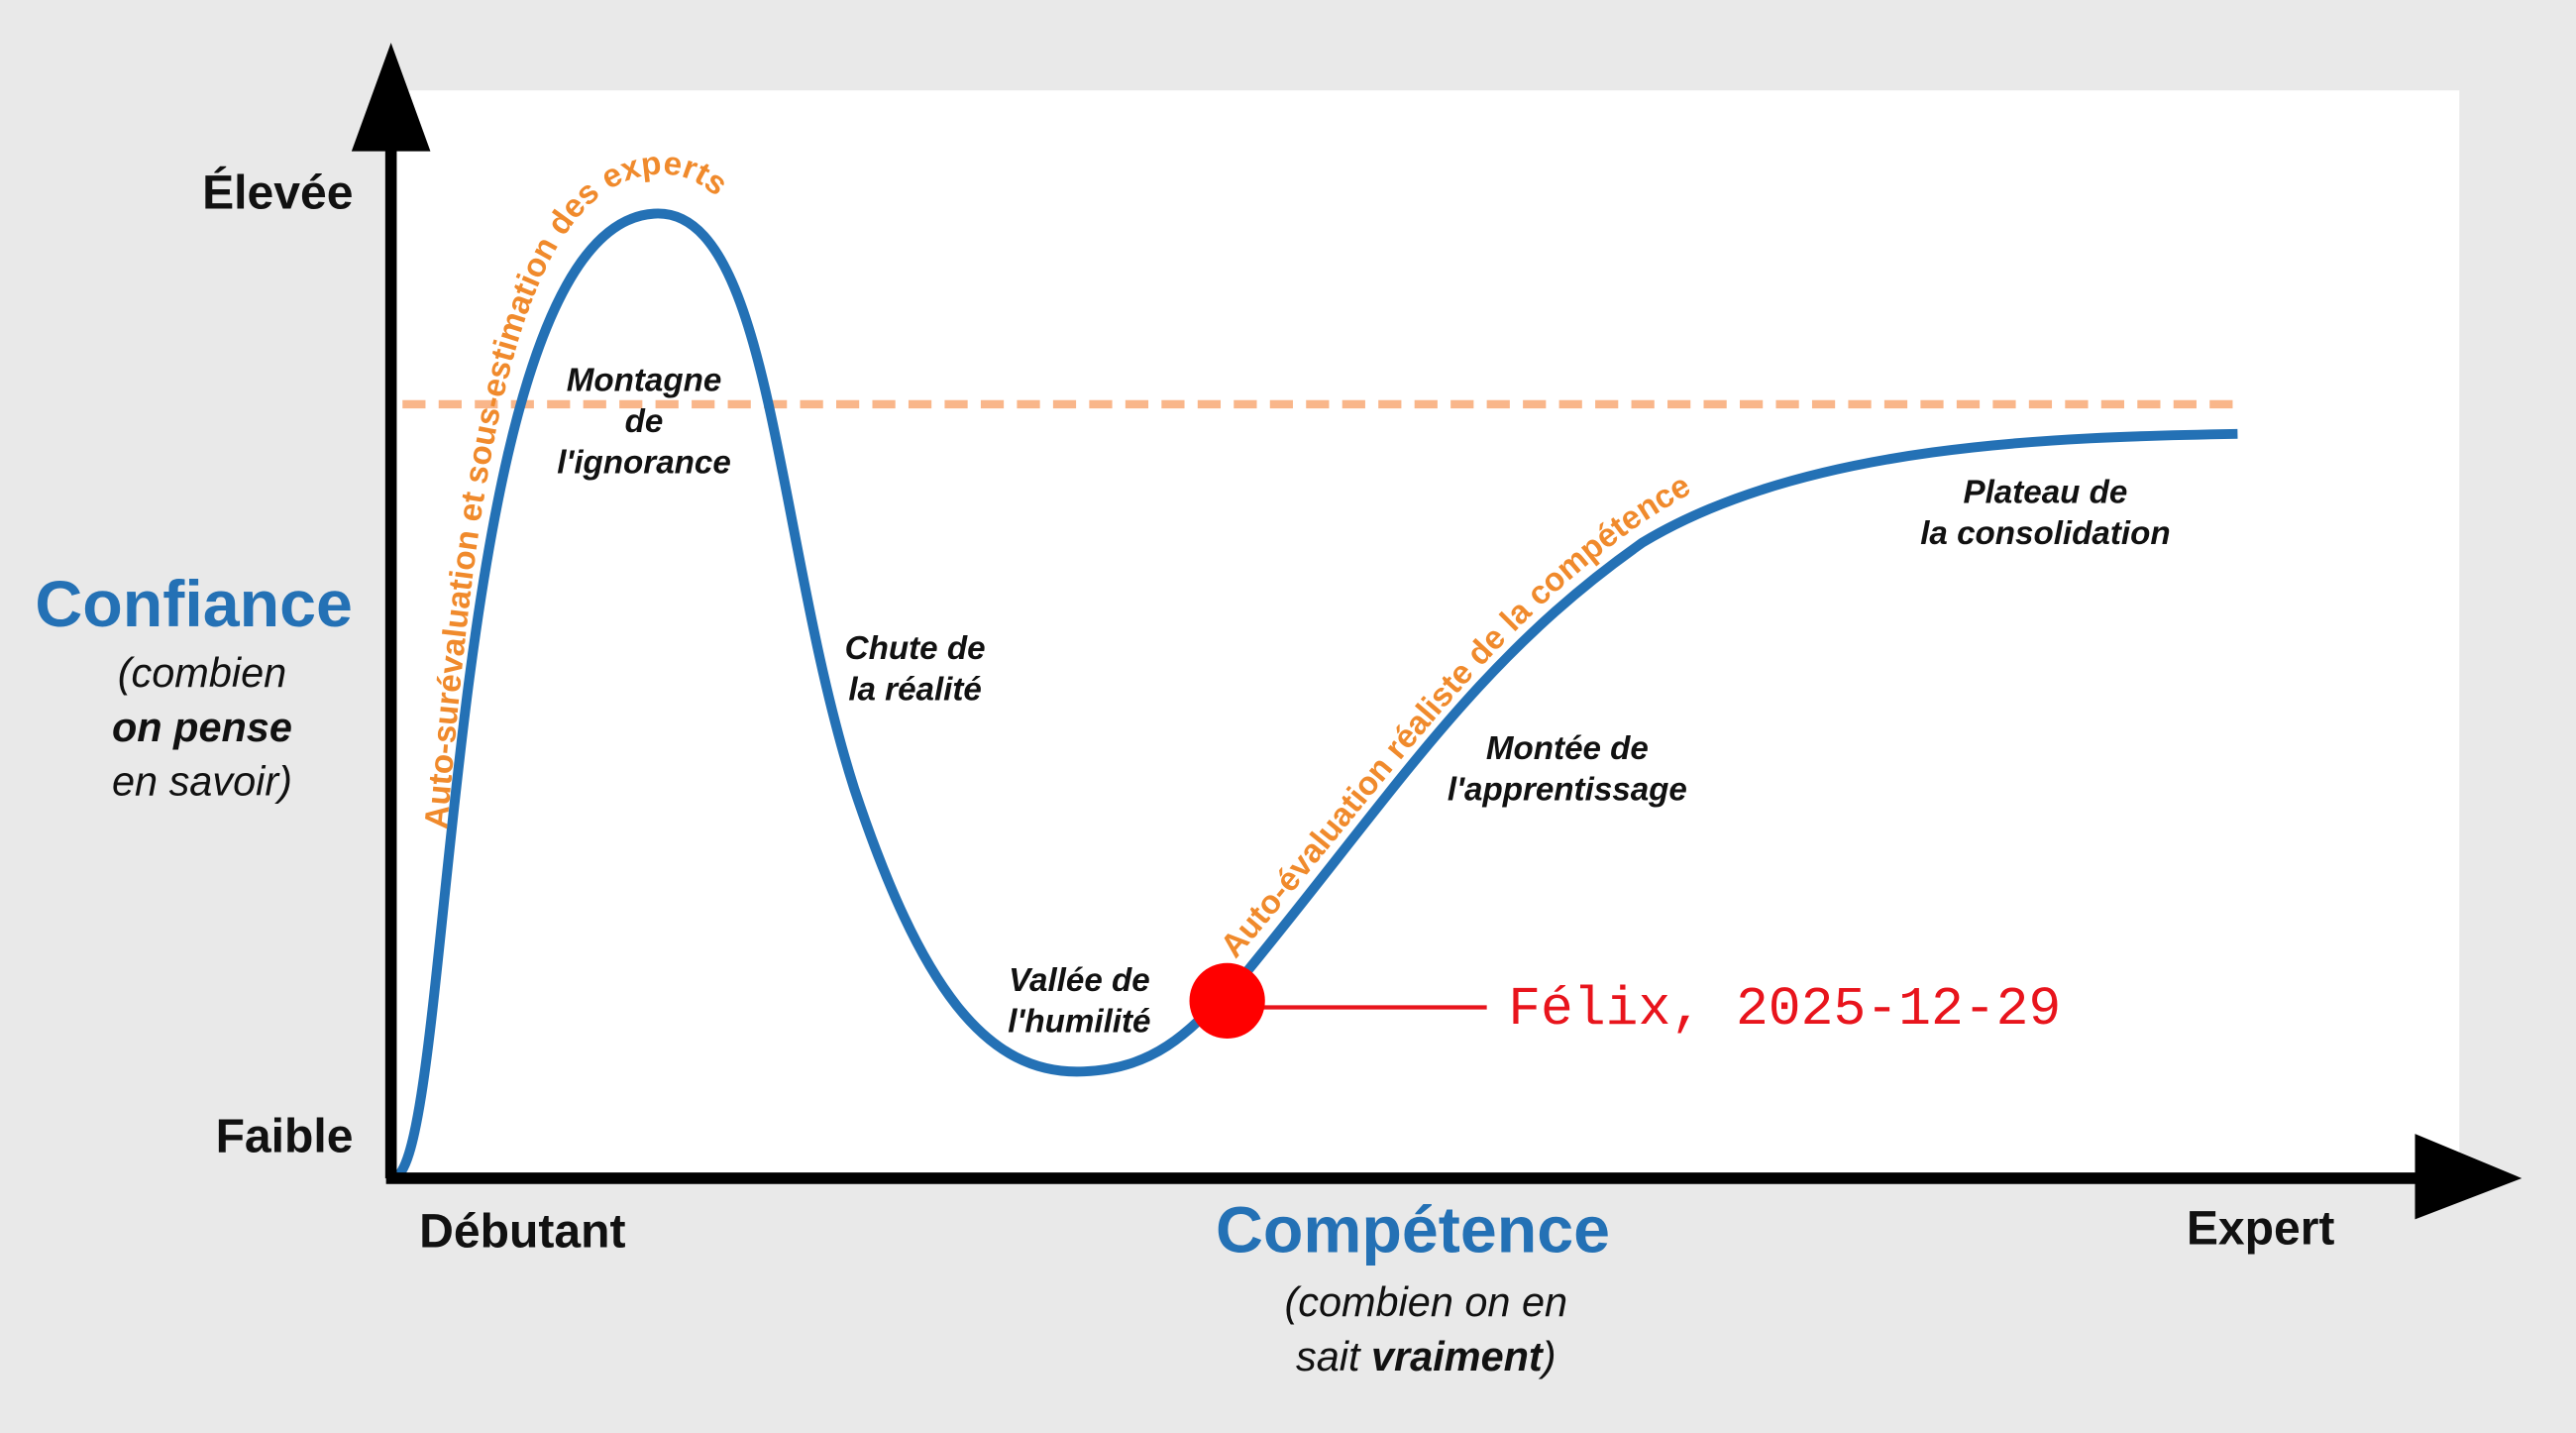 The width and height of the screenshot is (2576, 1433). I want to click on stage-label: Plateau de, so click(2045, 492).